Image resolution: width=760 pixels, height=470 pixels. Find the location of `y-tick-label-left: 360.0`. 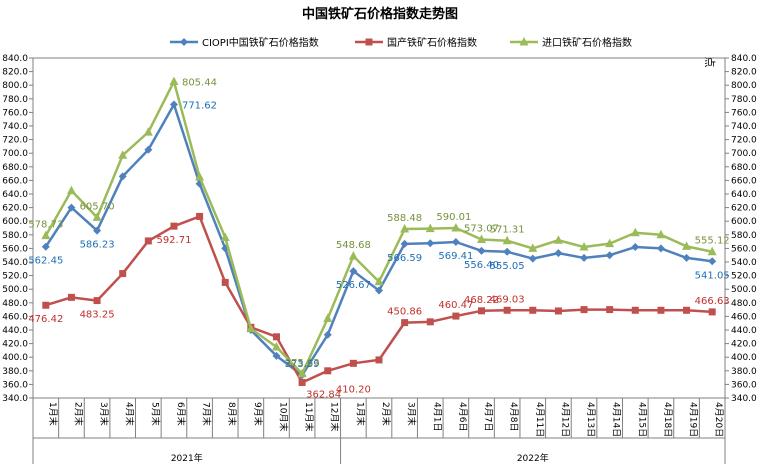

y-tick-label-left: 360.0 is located at coordinates (15, 385).